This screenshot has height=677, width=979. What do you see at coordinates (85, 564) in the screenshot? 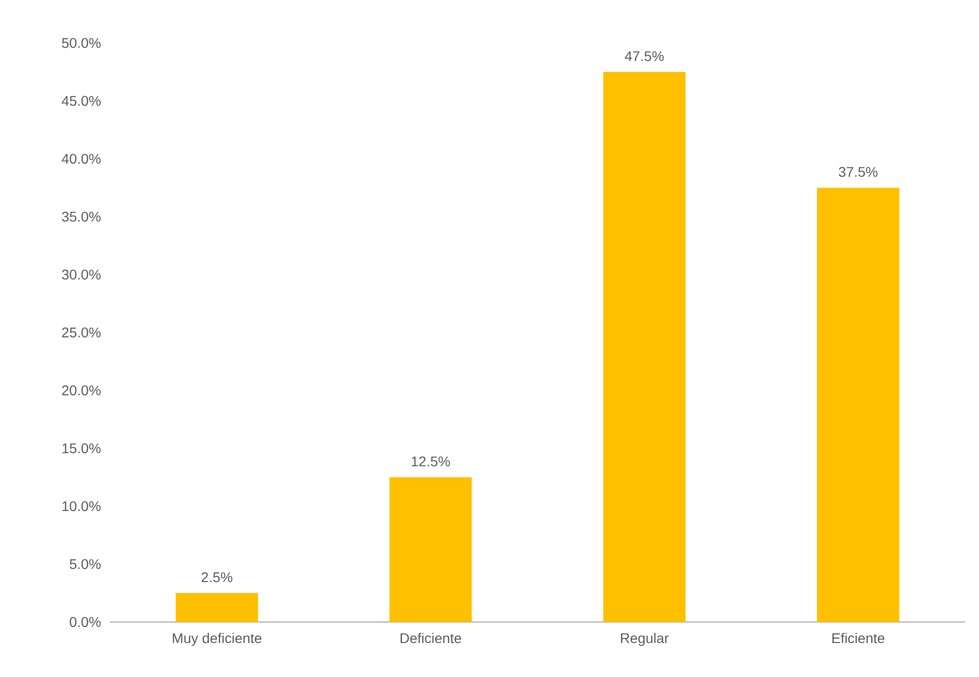
I see `y-tick-label: 5.0%` at bounding box center [85, 564].